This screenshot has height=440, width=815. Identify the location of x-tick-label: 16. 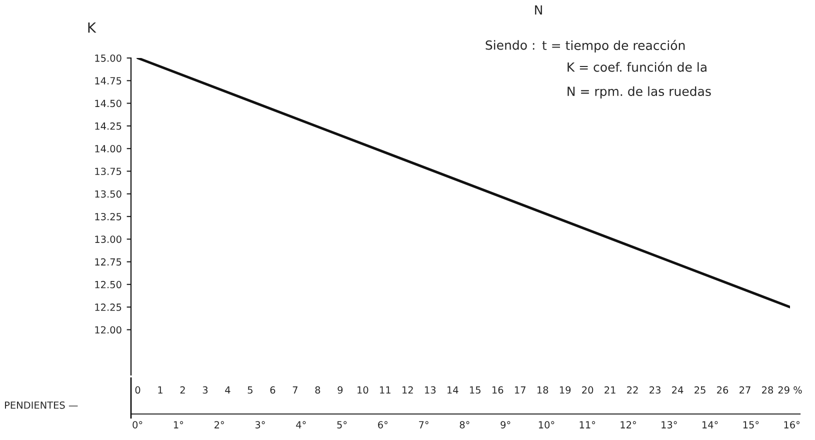
(498, 390).